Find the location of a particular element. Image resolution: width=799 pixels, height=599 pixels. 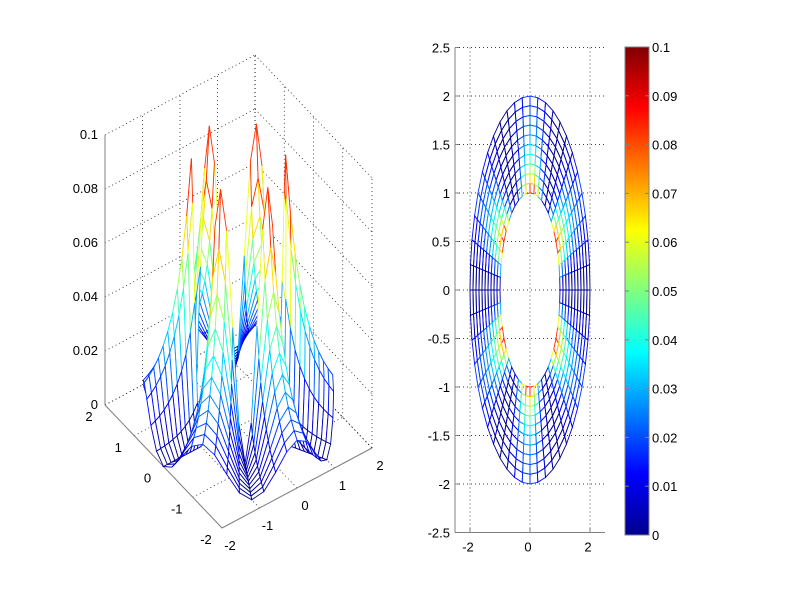

colorbar-tick-label: 0.06 is located at coordinates (664, 242).